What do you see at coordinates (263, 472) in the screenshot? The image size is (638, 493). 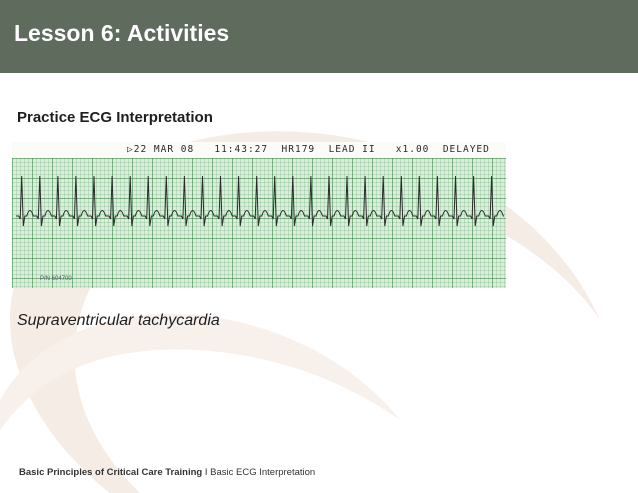 I see `footer-topic: Basic ECG Interpretation` at bounding box center [263, 472].